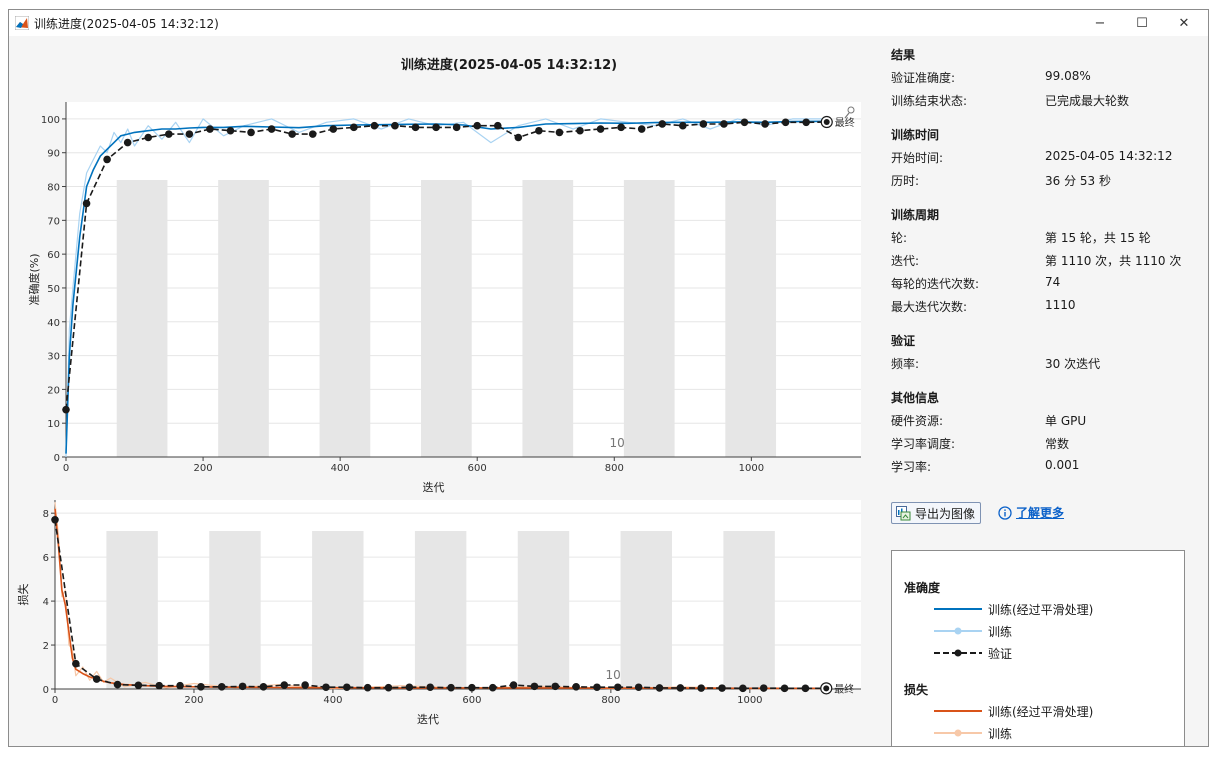  What do you see at coordinates (1068, 76) in the screenshot?
I see `val-accuracy-value: 99.08%` at bounding box center [1068, 76].